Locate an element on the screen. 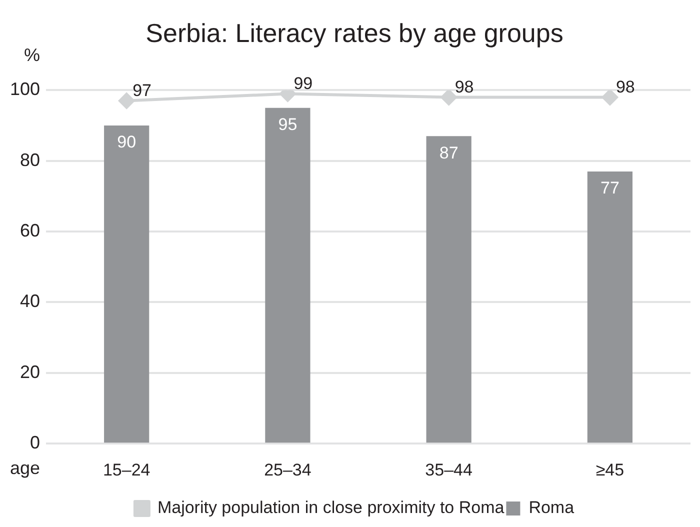 The image size is (700, 527). data-label: 87 is located at coordinates (448, 152).